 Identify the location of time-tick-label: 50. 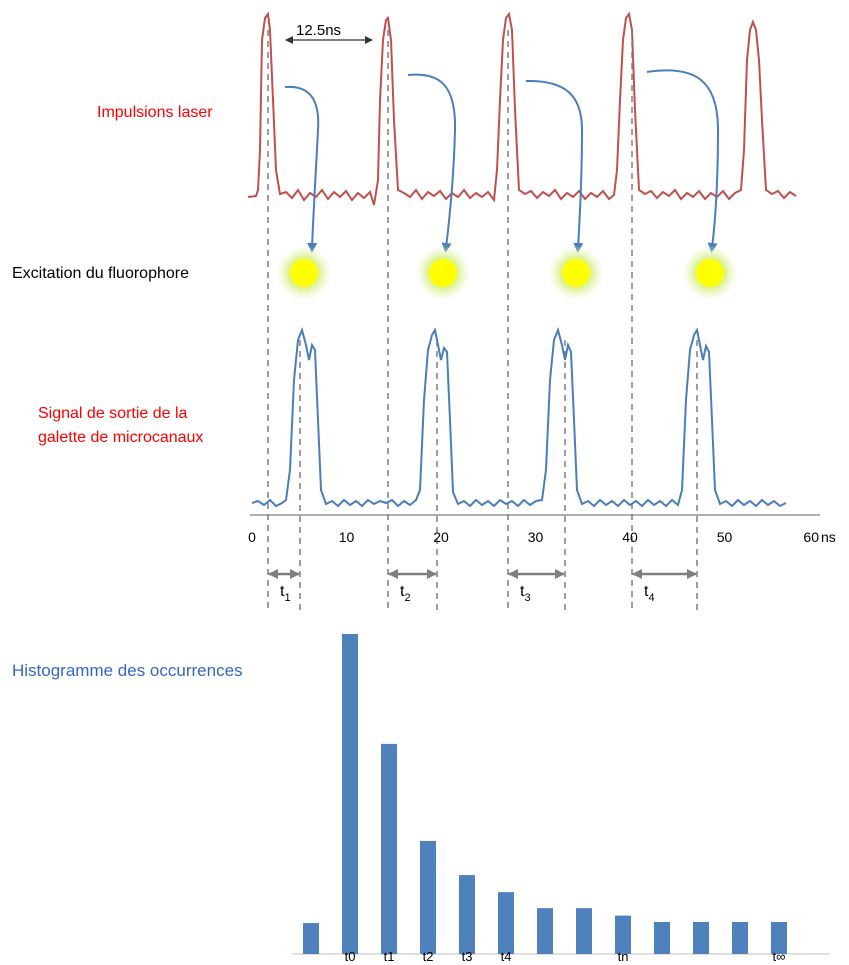
(725, 537).